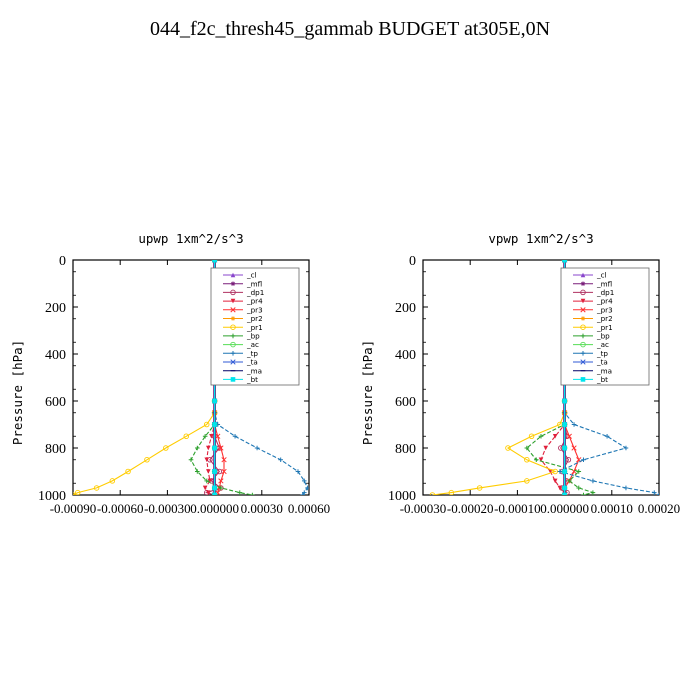 This screenshot has width=700, height=700. I want to click on chart2-legend-label: _bt, so click(602, 379).